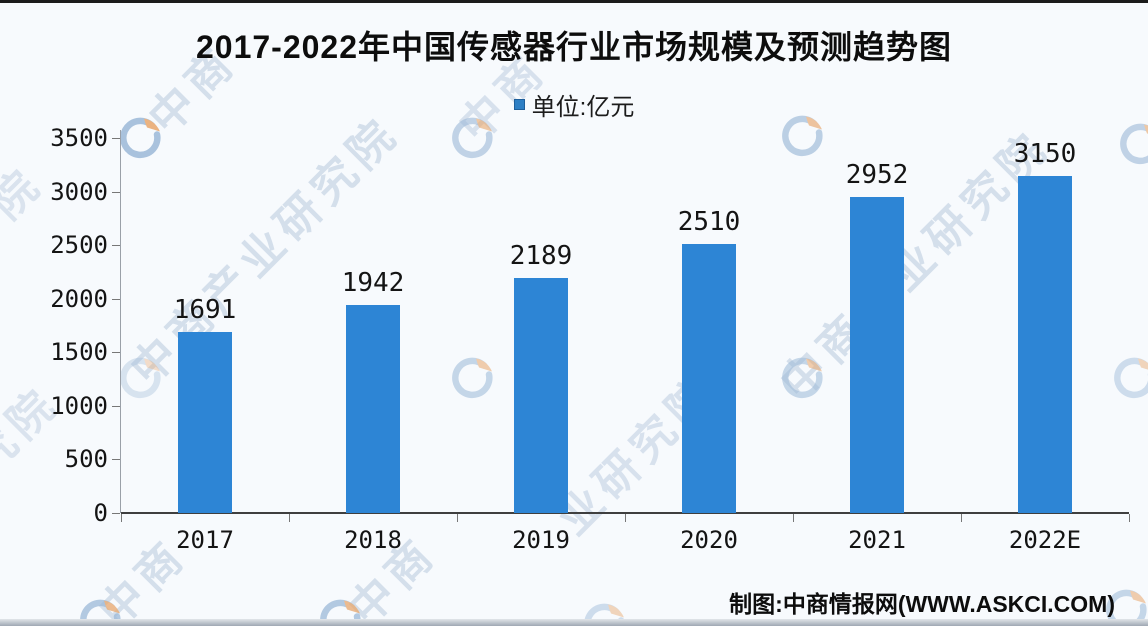  Describe the element at coordinates (709, 378) in the screenshot. I see `bar-2020` at that location.